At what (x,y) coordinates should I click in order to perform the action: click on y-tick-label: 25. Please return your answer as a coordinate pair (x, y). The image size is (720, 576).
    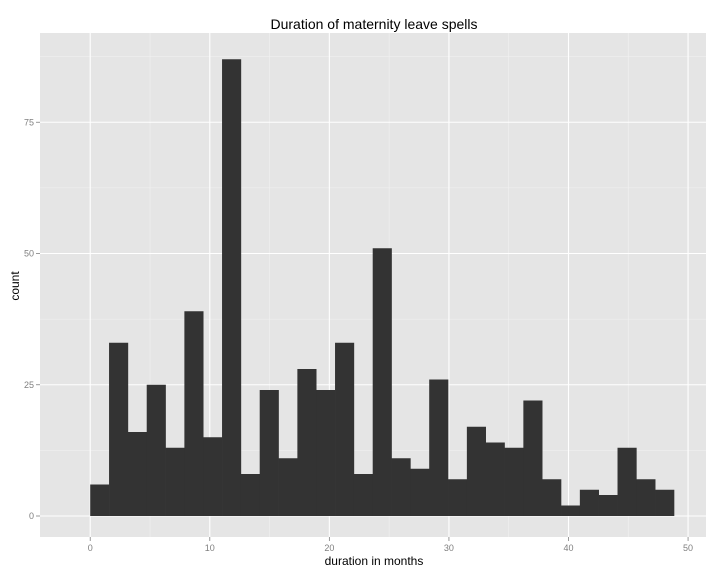
    Looking at the image, I should click on (29, 385).